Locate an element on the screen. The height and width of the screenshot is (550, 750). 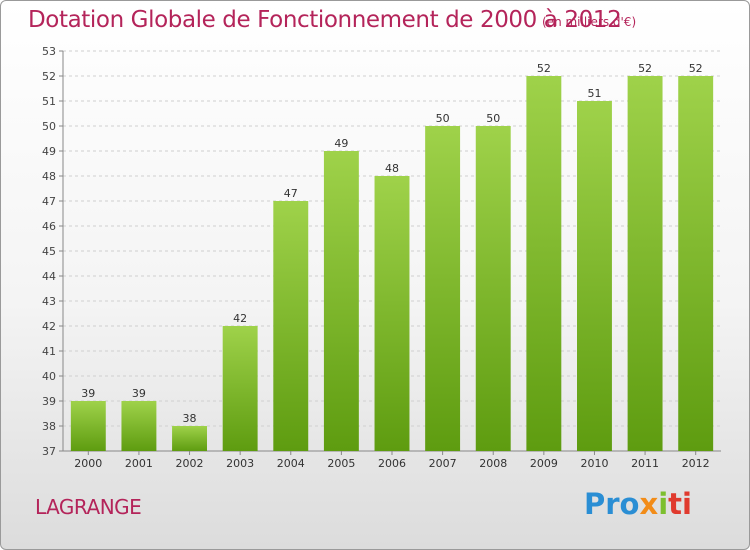
x-tick-label: 2010 is located at coordinates (594, 463).